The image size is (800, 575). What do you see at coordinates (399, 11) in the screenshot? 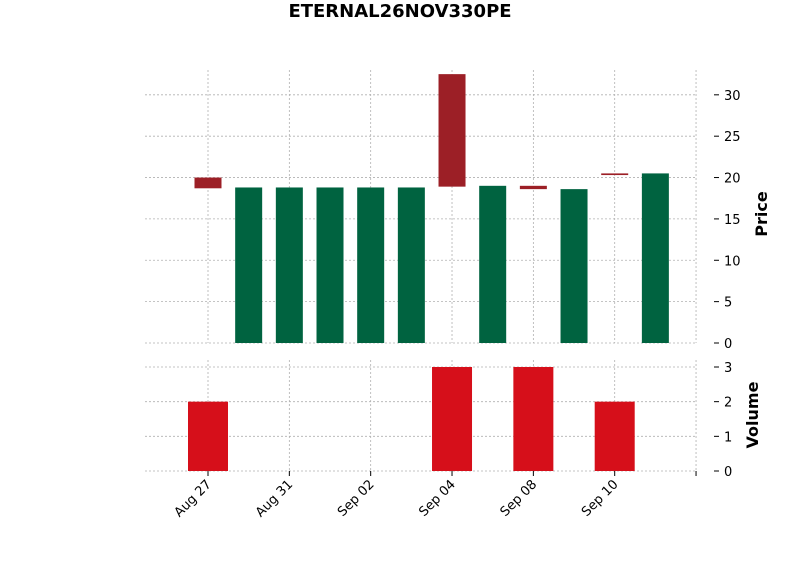
I see `chart-title: ETERNAL26NOV330PE` at bounding box center [399, 11].